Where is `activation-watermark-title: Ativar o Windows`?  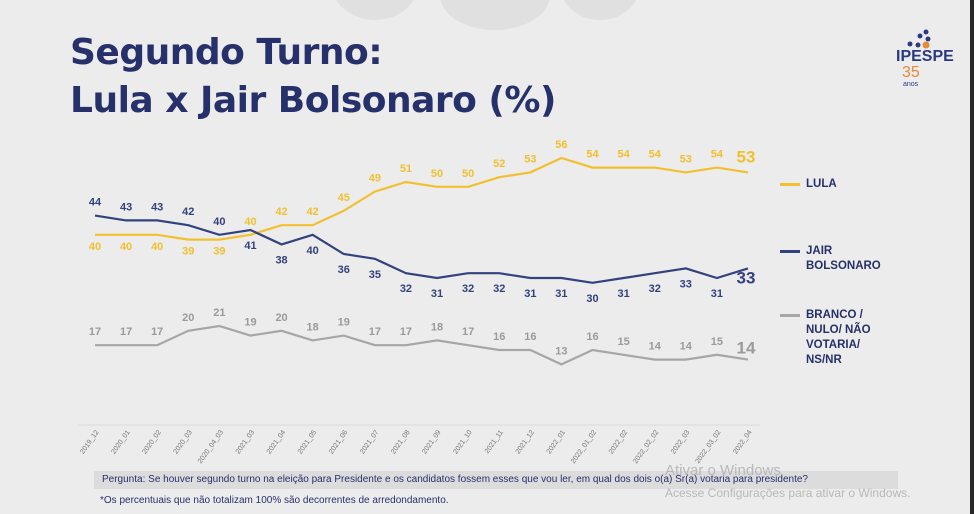 activation-watermark-title: Ativar o Windows is located at coordinates (723, 470).